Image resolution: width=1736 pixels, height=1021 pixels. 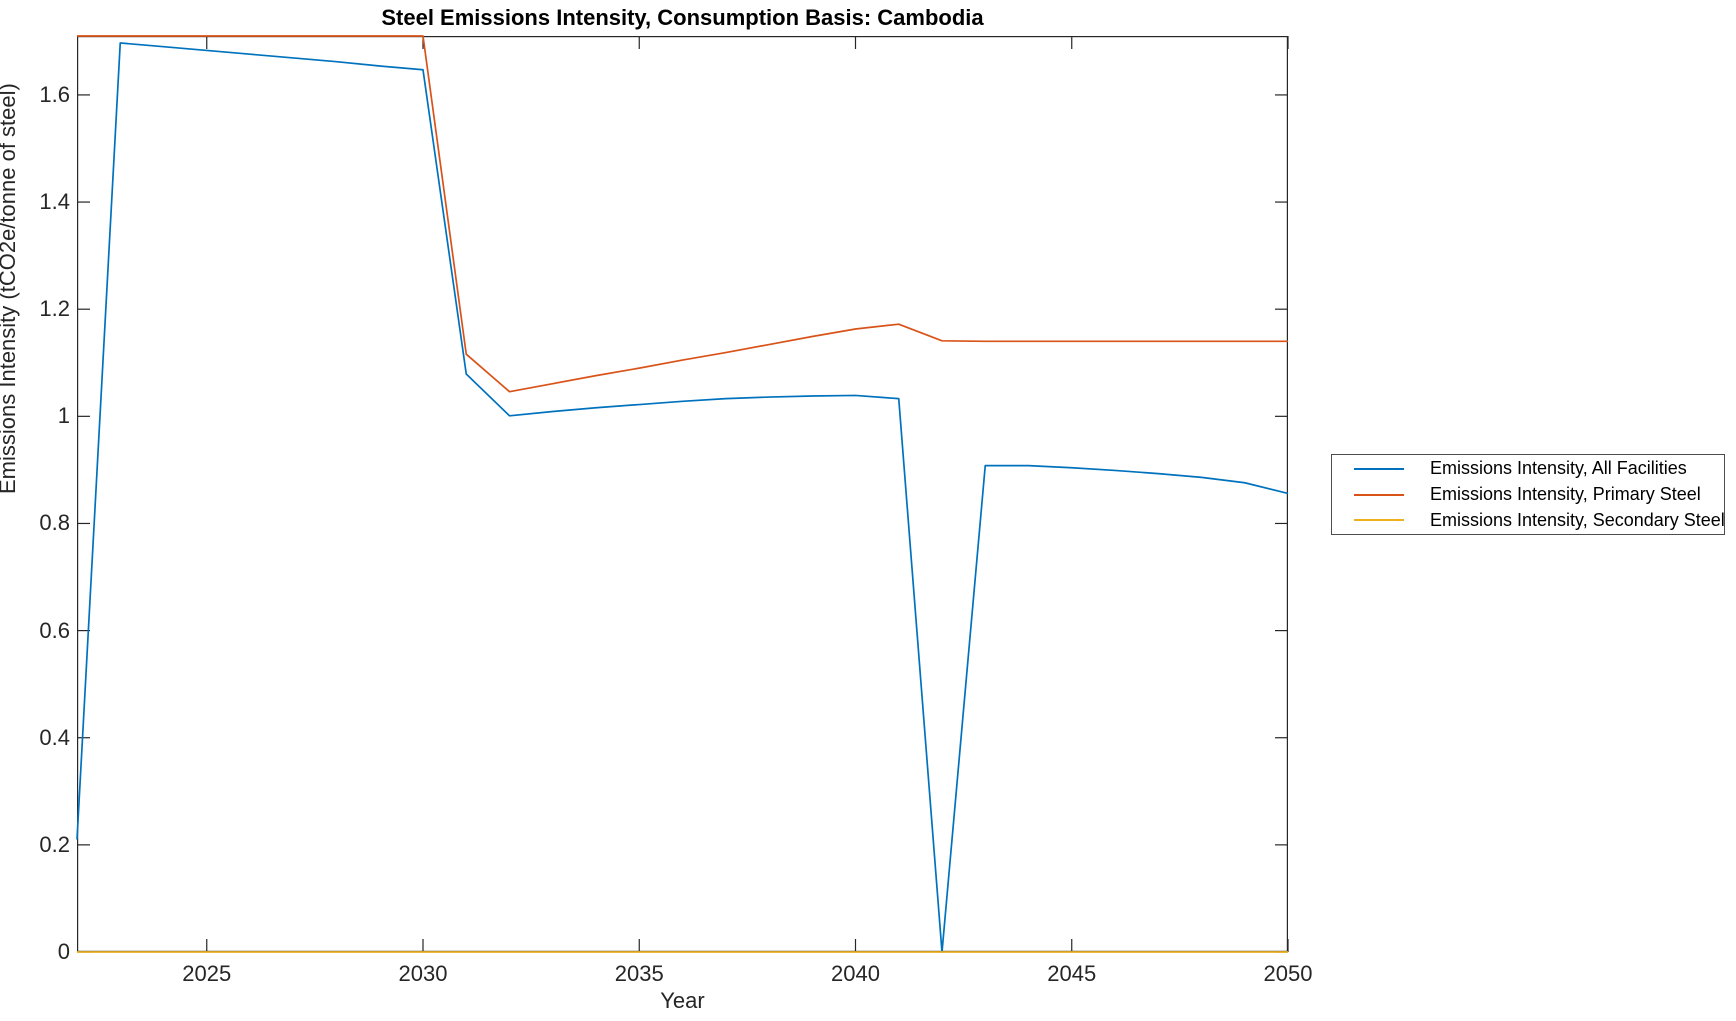 What do you see at coordinates (855, 973) in the screenshot?
I see `x-tick-label: 2040` at bounding box center [855, 973].